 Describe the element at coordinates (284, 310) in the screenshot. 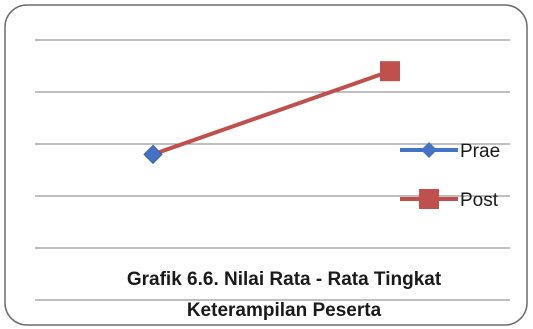

I see `chart-caption-line-2: Keterampilan Peserta` at that location.